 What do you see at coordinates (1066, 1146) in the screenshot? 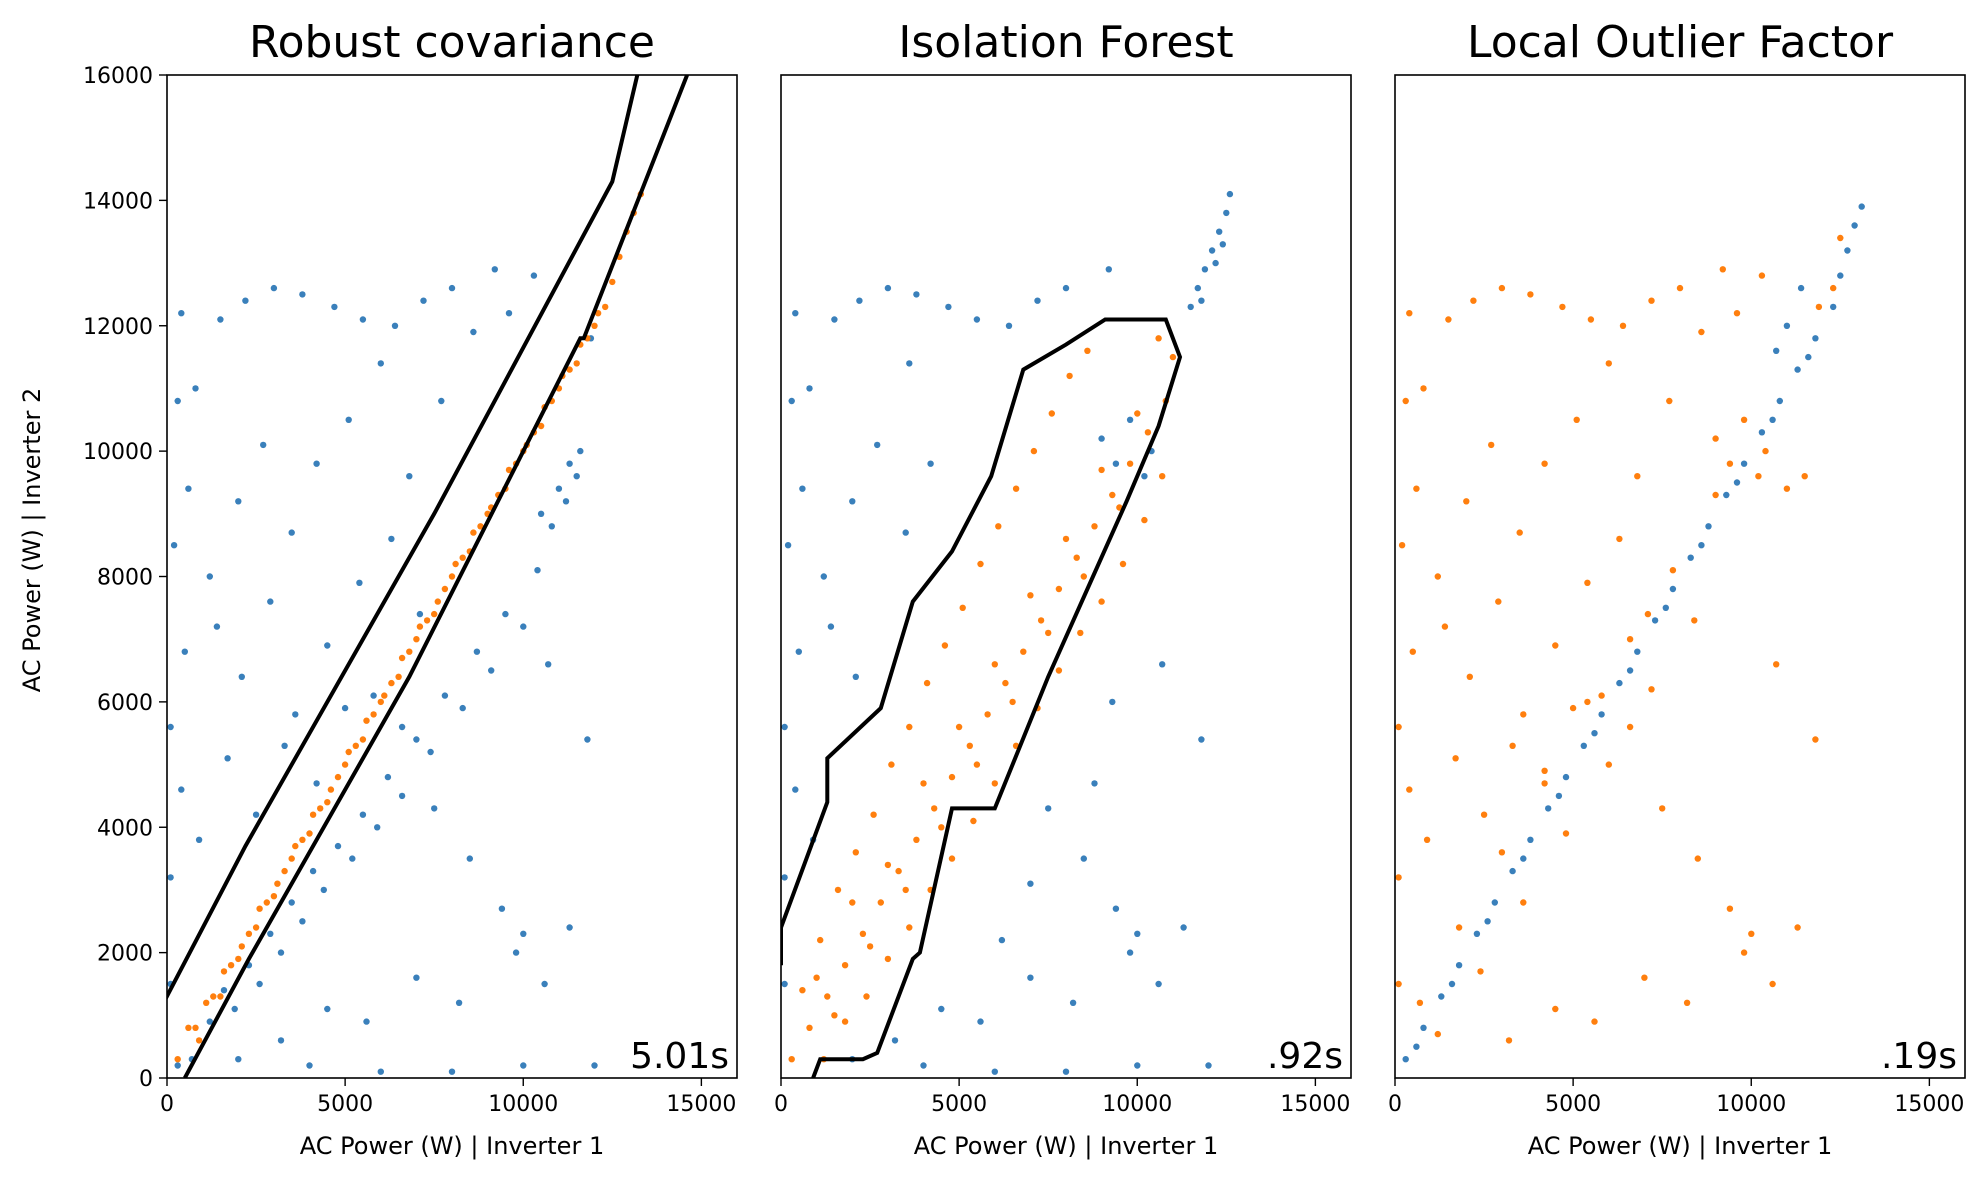
I see `x-axis-label: AC Power (W) | Inverter 1` at bounding box center [1066, 1146].